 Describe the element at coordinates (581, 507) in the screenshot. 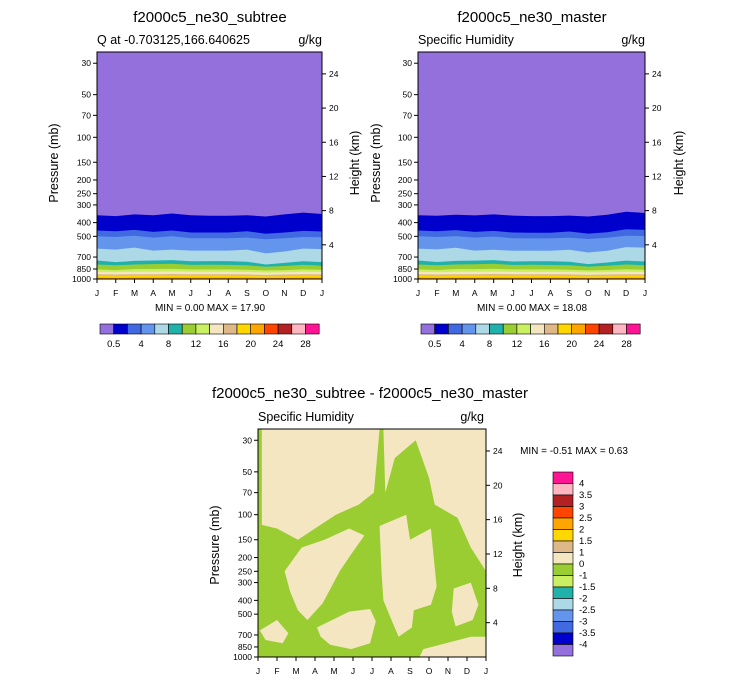

I see `colorbar-label: 3` at that location.